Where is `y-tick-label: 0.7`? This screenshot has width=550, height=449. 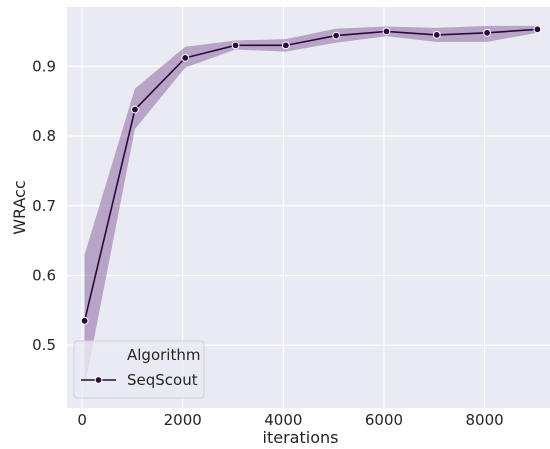 y-tick-label: 0.7 is located at coordinates (44, 206).